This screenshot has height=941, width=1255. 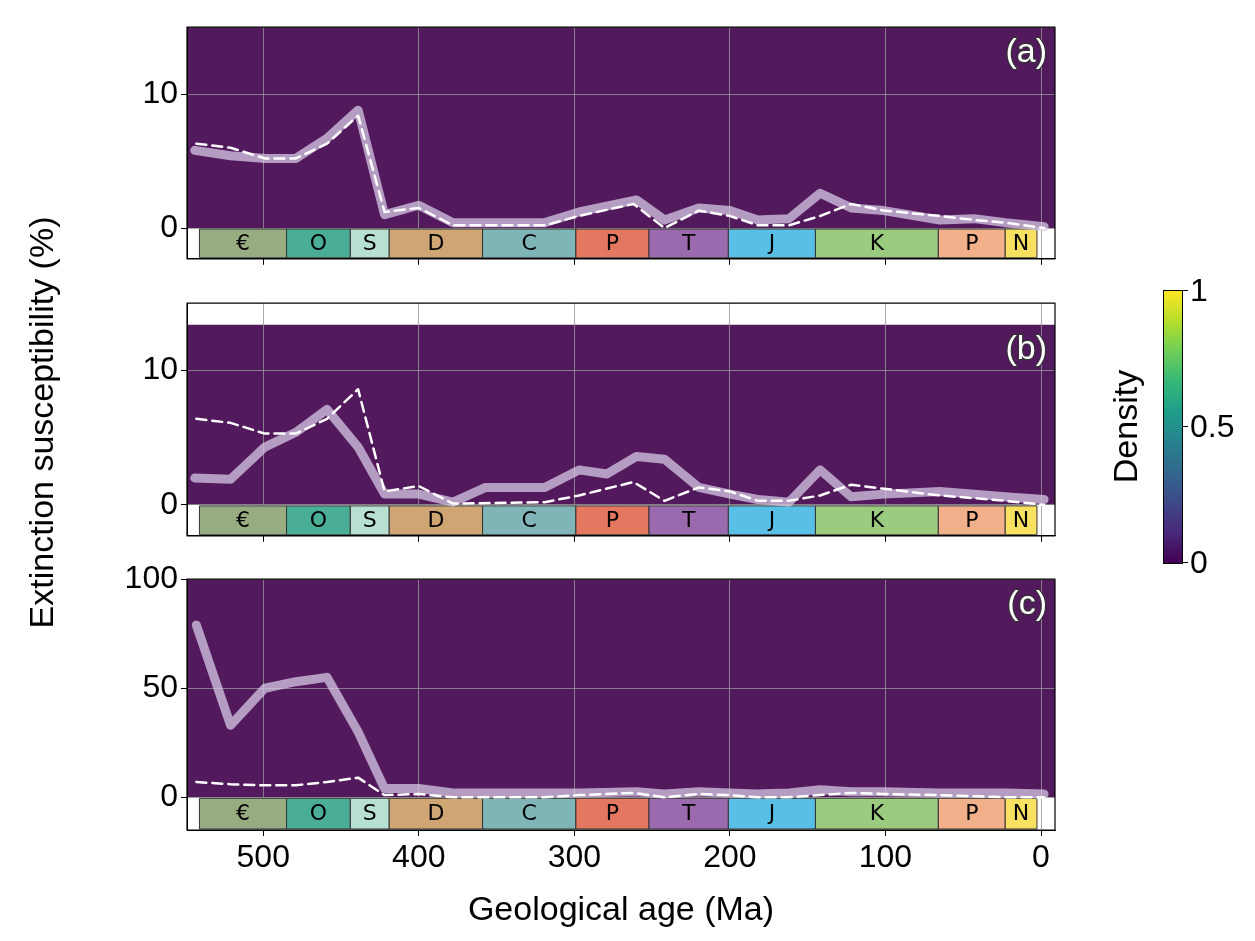 What do you see at coordinates (621, 907) in the screenshot?
I see `x-axis-title: Geological age (Ma)` at bounding box center [621, 907].